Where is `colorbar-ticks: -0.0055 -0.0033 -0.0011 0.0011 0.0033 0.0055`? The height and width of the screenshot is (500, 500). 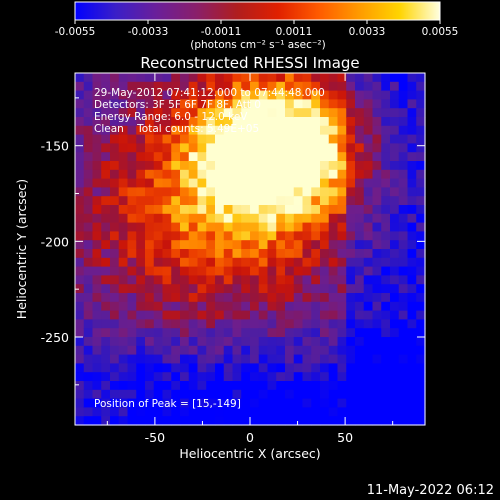 colorbar-ticks: -0.0055 -0.0033 -0.0011 0.0011 0.0033 0.0055 is located at coordinates (256, 29).